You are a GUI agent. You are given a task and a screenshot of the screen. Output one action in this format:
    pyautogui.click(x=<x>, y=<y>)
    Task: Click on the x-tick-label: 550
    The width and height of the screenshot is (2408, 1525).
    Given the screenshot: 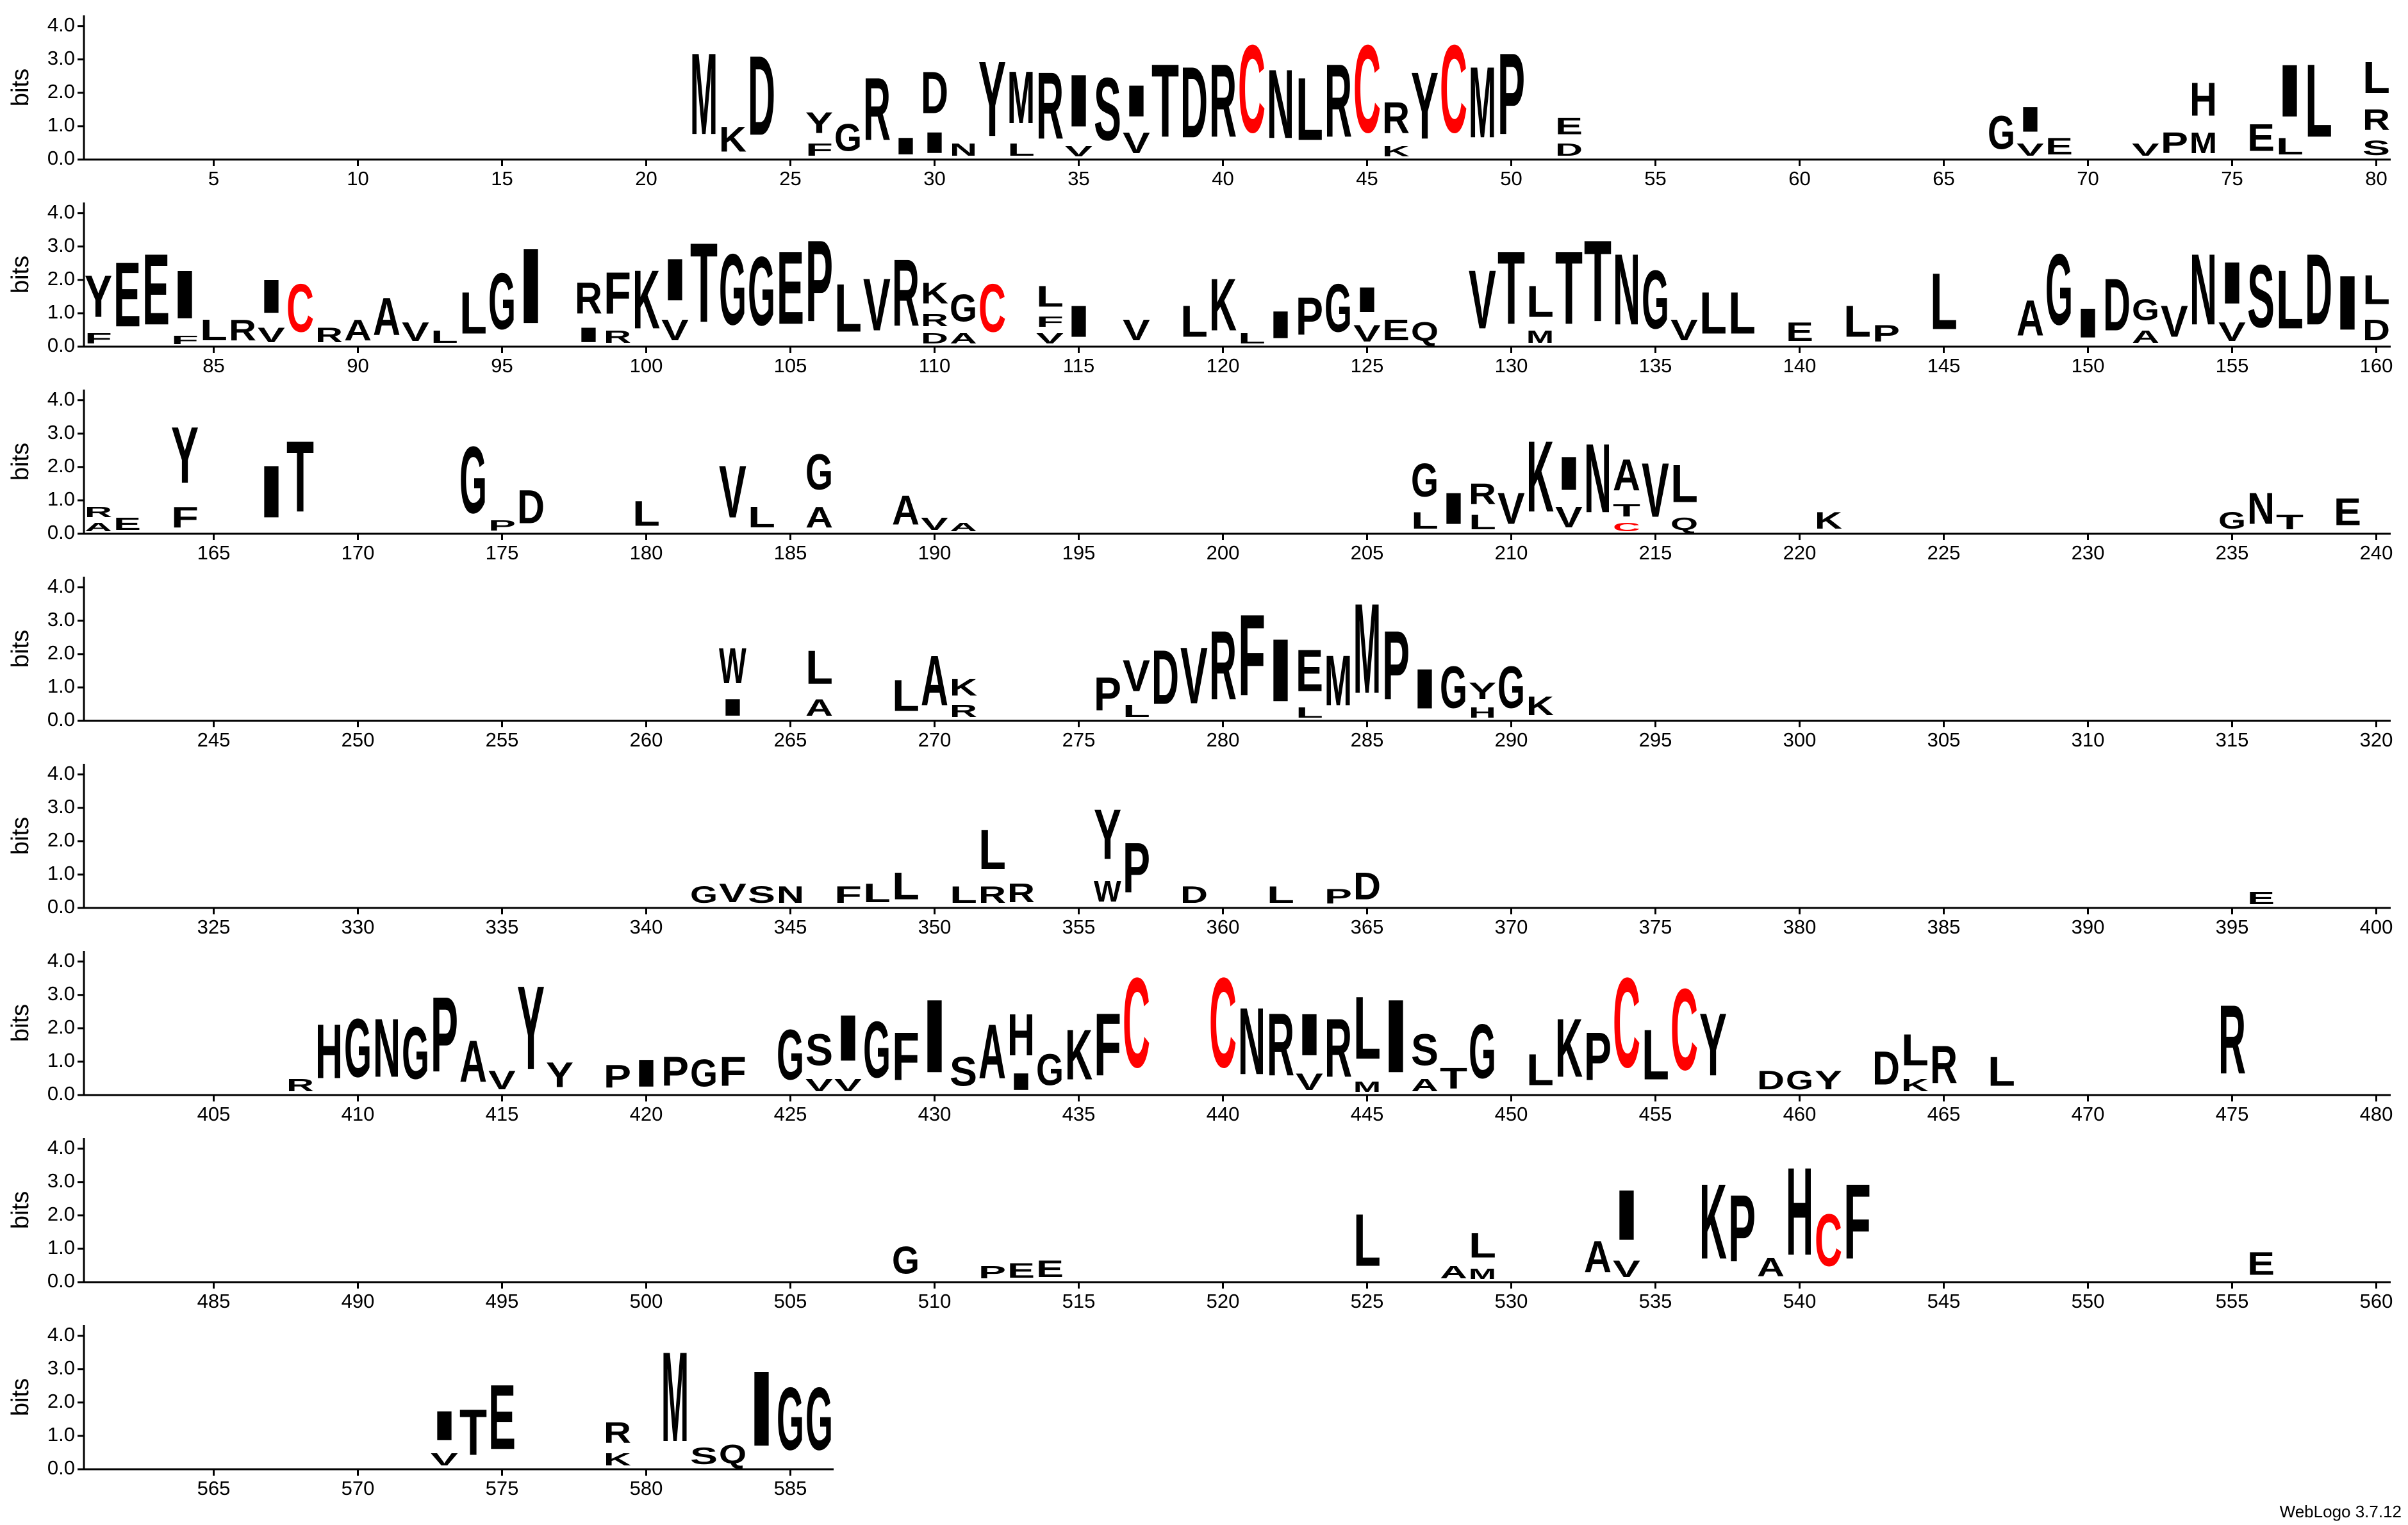 What is the action you would take?
    pyautogui.click(x=2088, y=1301)
    